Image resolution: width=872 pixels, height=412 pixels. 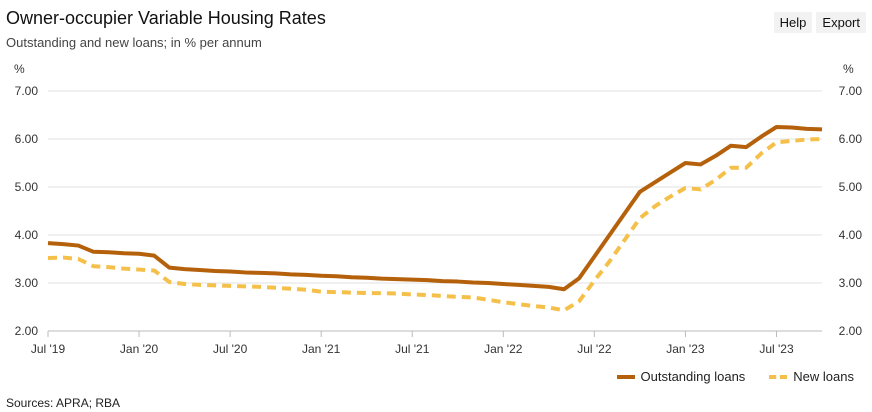 I want to click on legend-label-outstanding: Outstanding loans, so click(x=693, y=376).